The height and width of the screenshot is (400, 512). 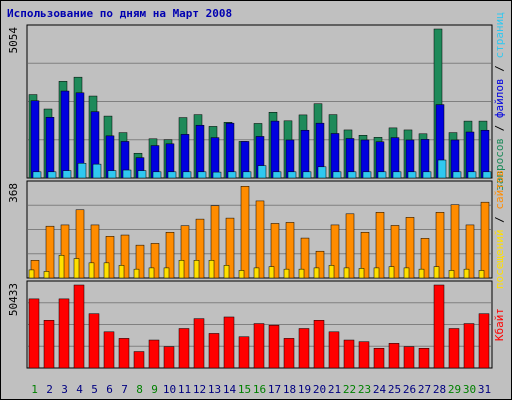 What do you see at coordinates (409, 389) in the screenshot?
I see `day-label: 26` at bounding box center [409, 389].